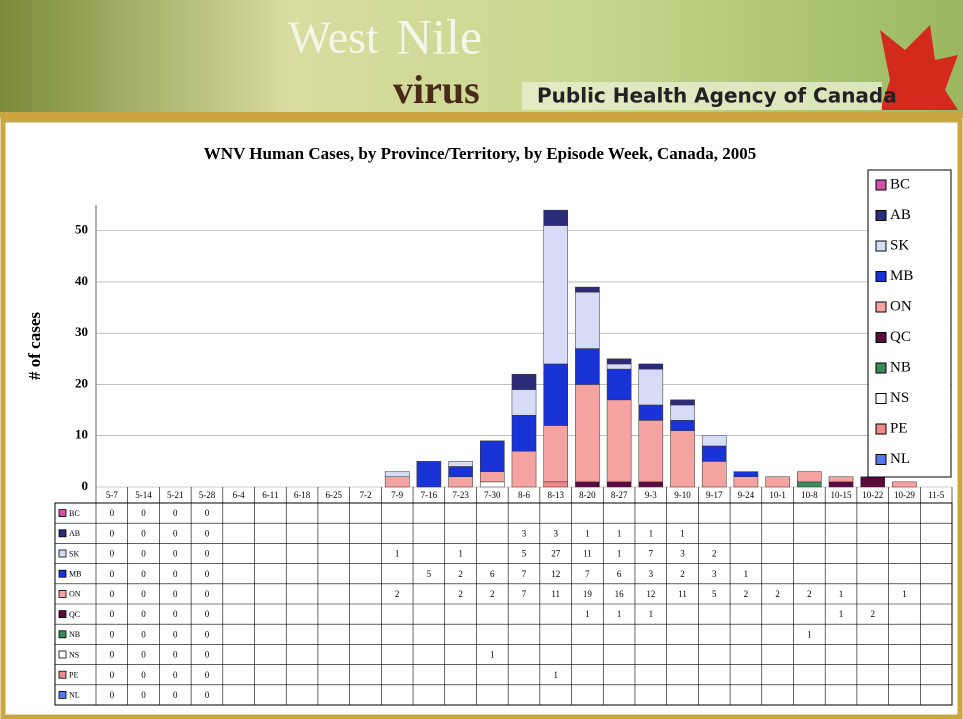  What do you see at coordinates (651, 495) in the screenshot?
I see `x-tick-label: 9-3` at bounding box center [651, 495].